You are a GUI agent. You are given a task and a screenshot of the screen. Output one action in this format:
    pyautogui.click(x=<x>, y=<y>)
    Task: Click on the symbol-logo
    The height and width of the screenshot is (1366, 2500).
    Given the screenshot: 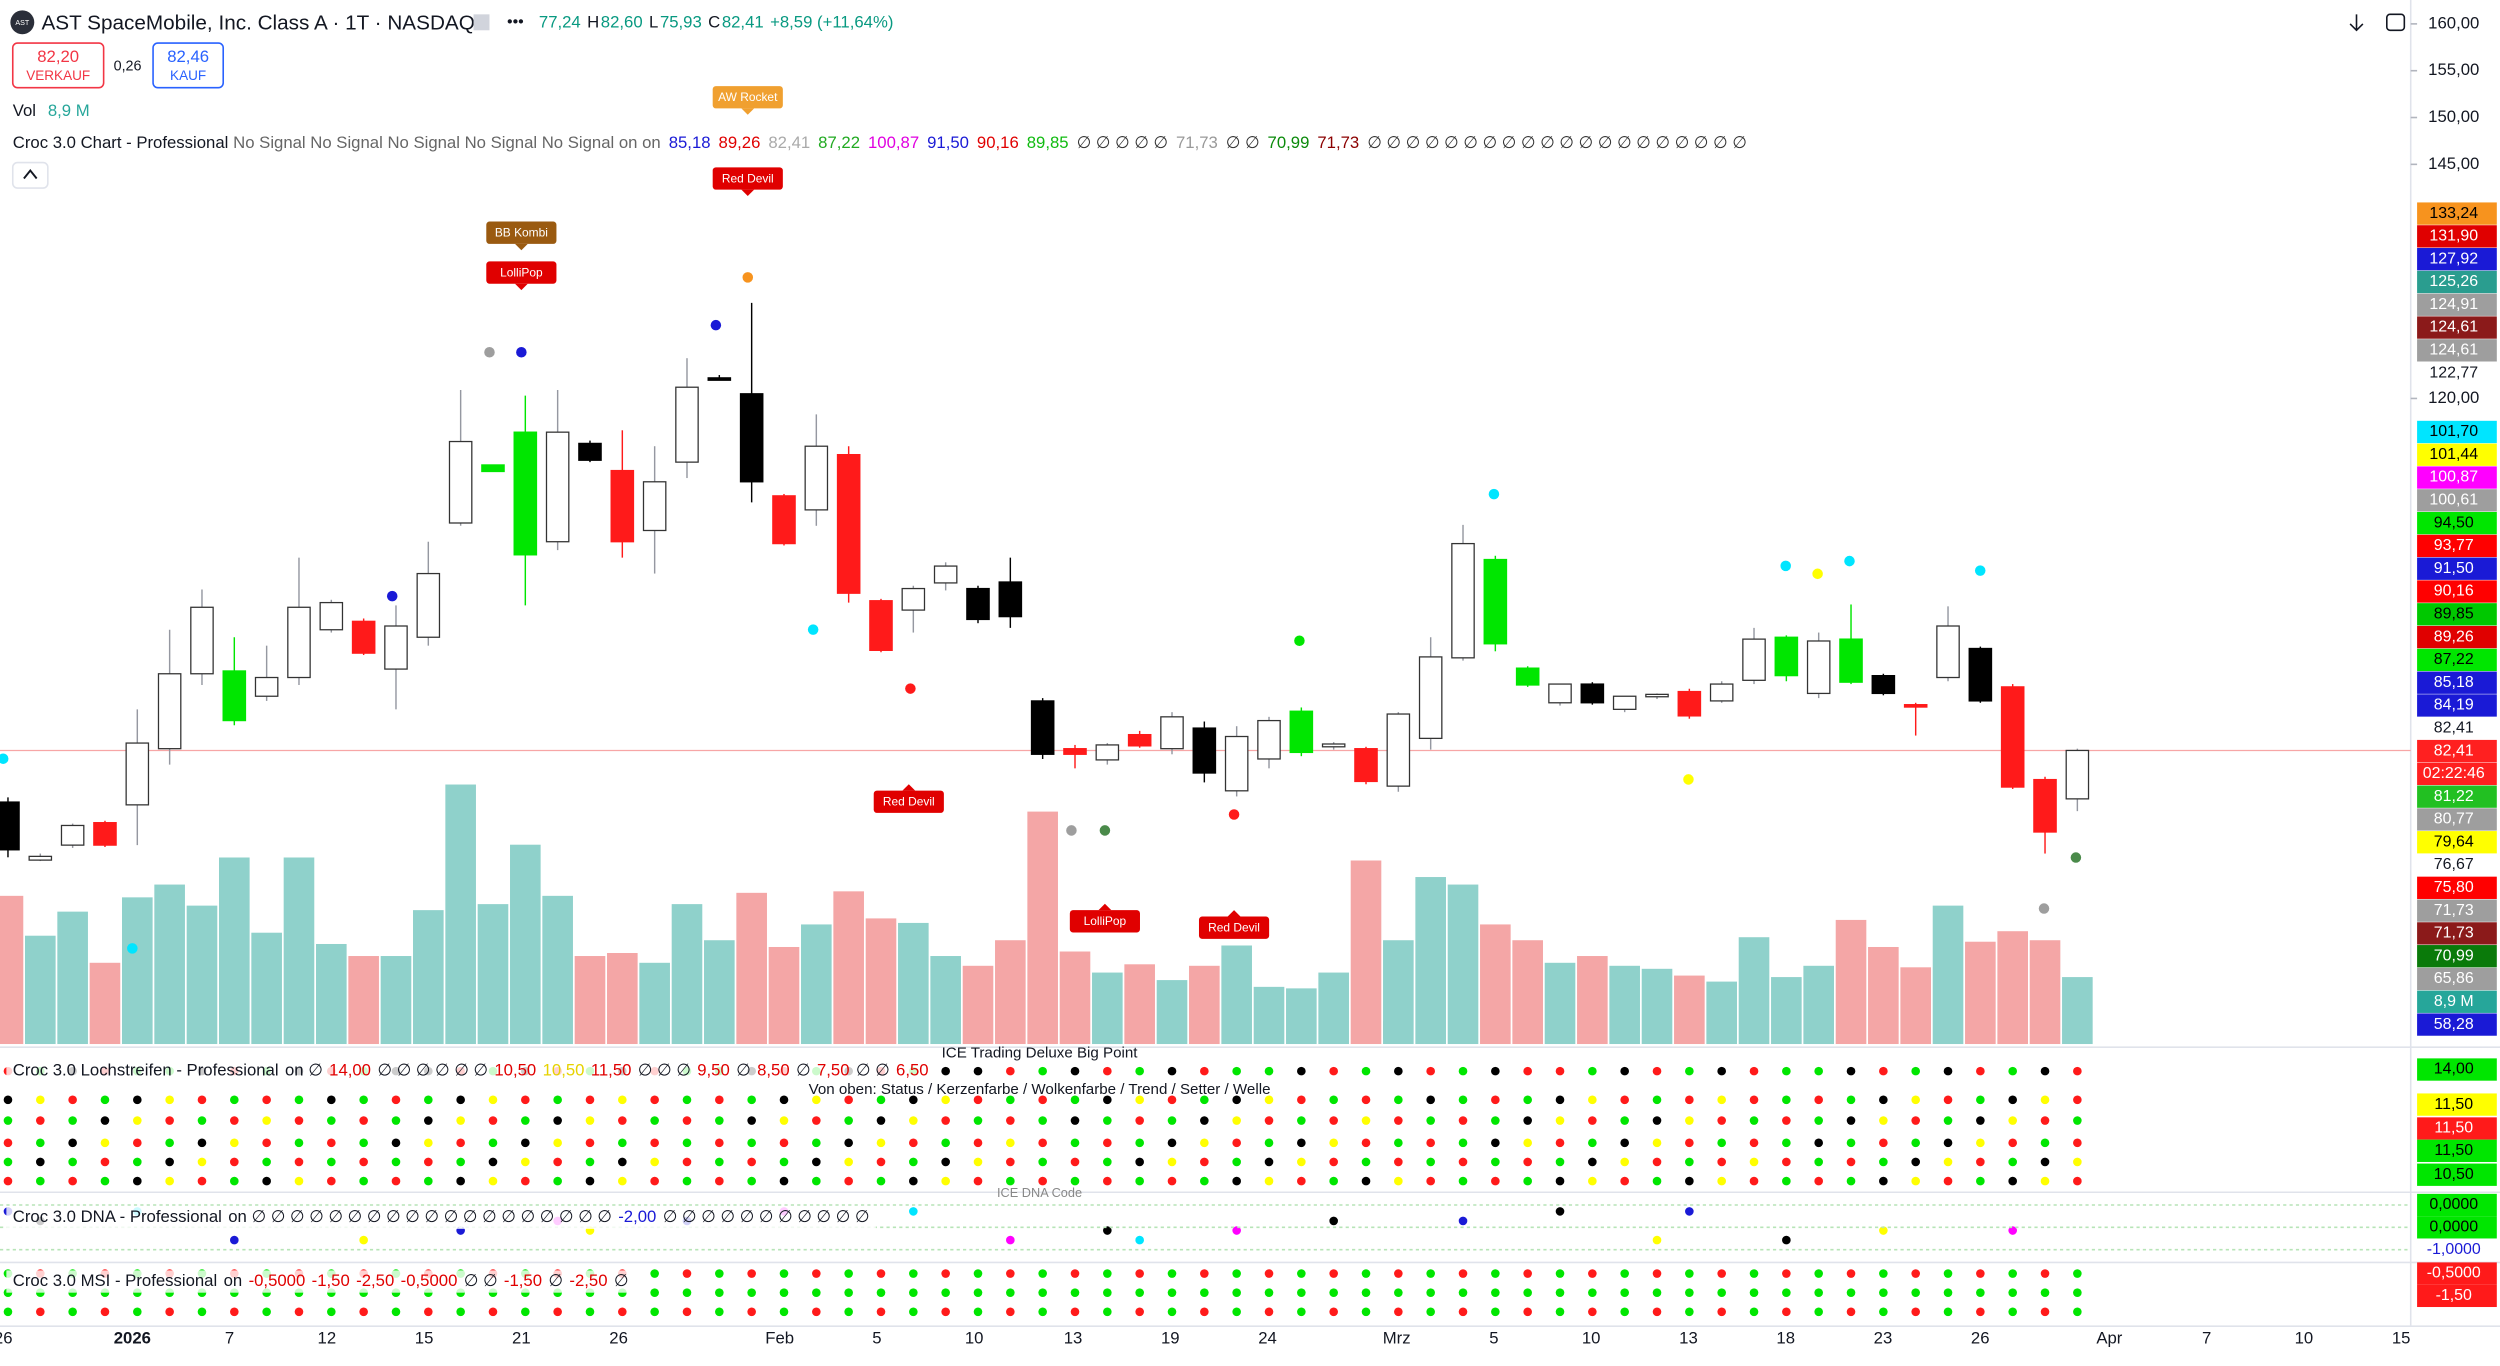 What is the action you would take?
    pyautogui.click(x=22, y=22)
    